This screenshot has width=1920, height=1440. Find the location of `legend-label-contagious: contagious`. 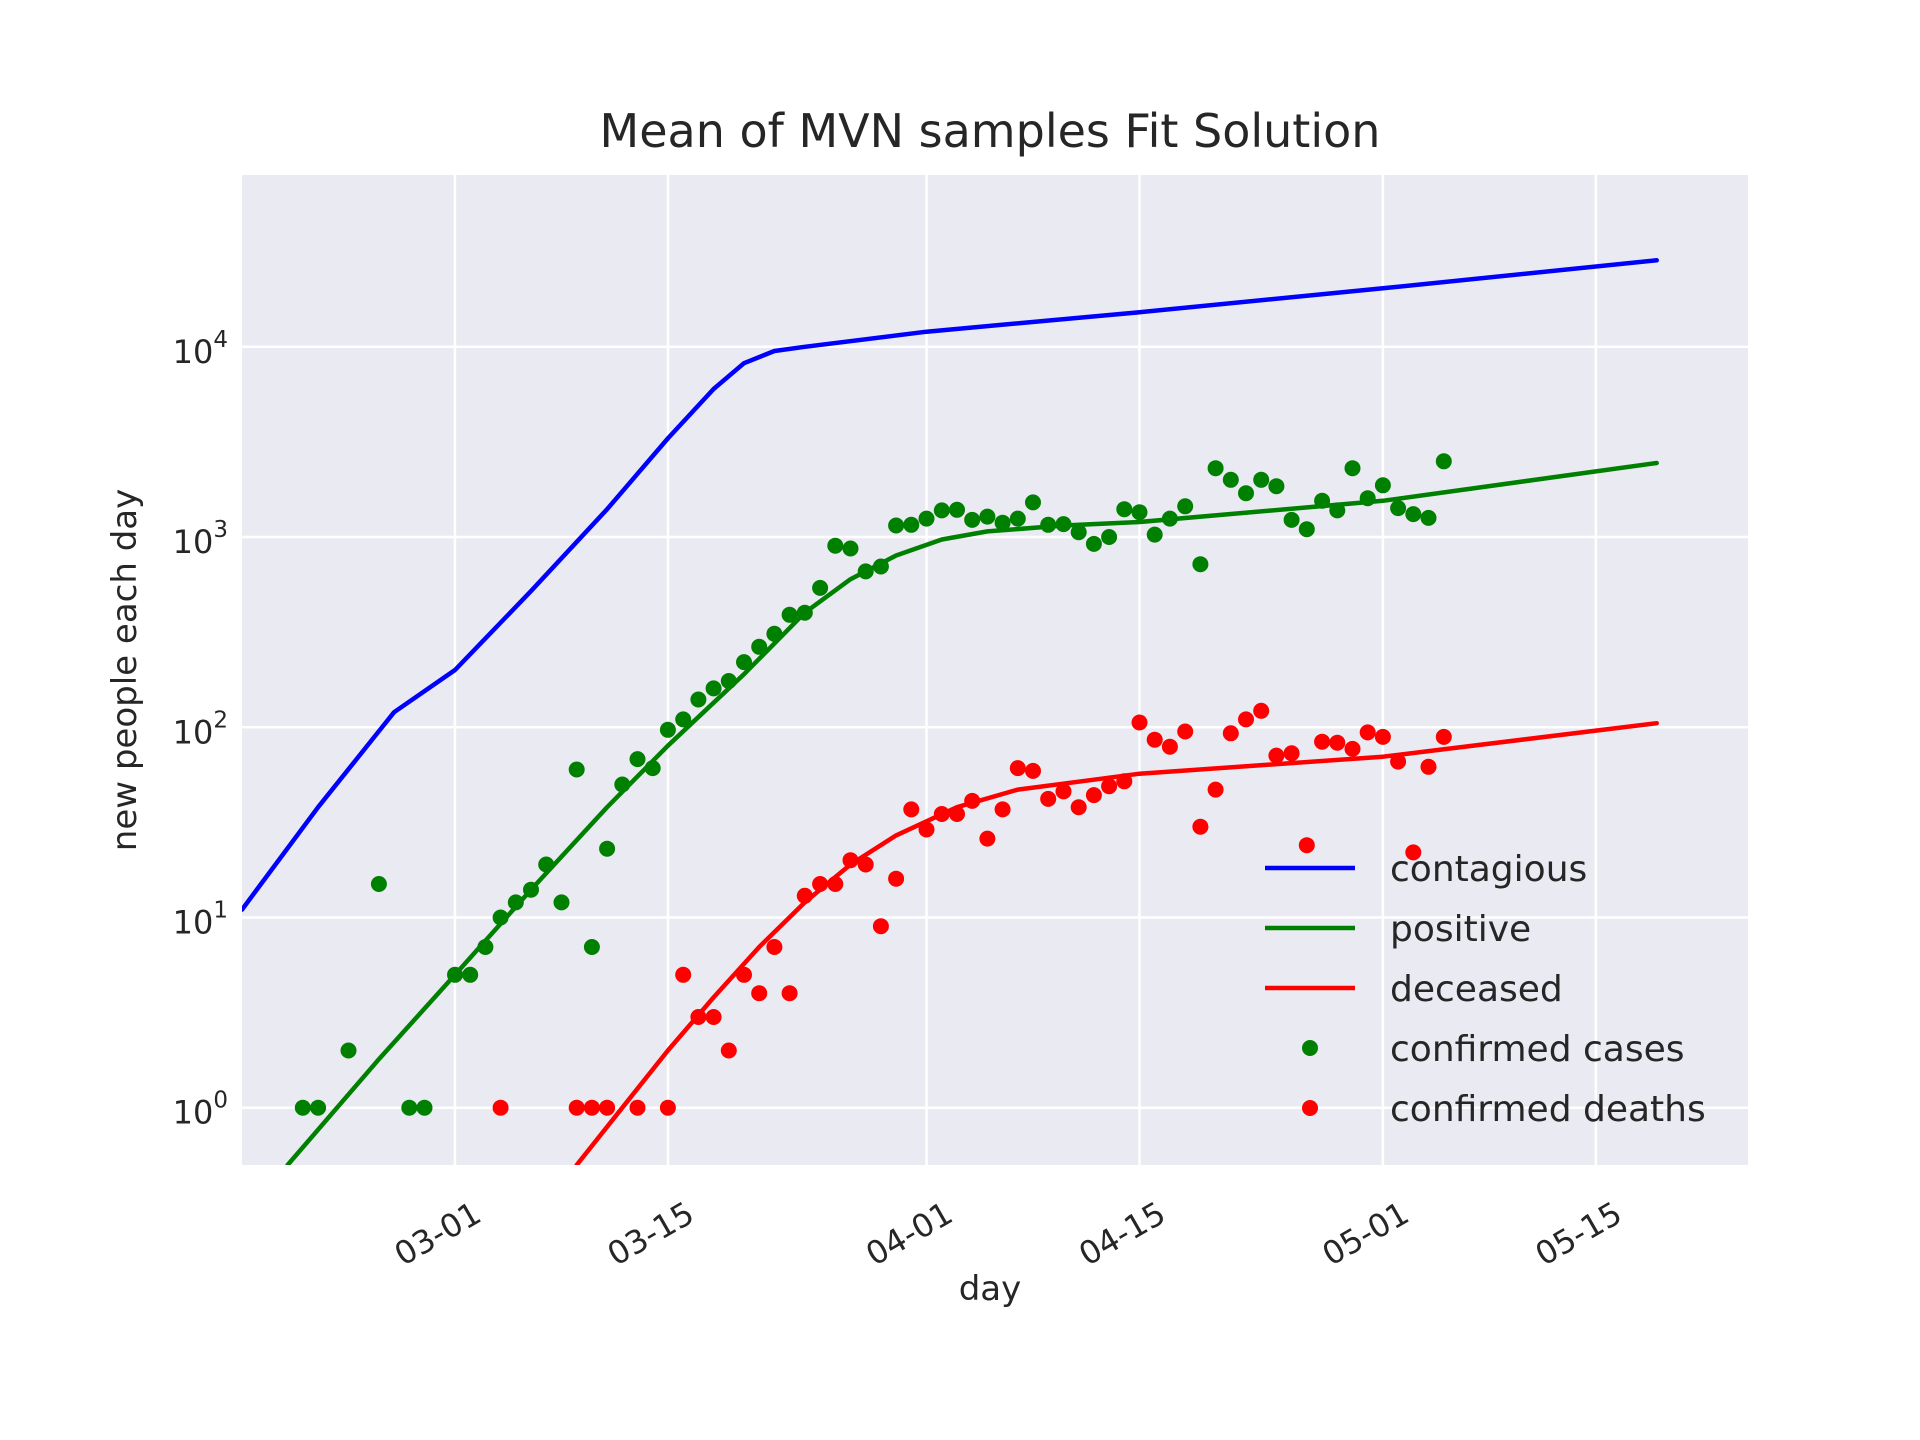

legend-label-contagious: contagious is located at coordinates (1488, 869).